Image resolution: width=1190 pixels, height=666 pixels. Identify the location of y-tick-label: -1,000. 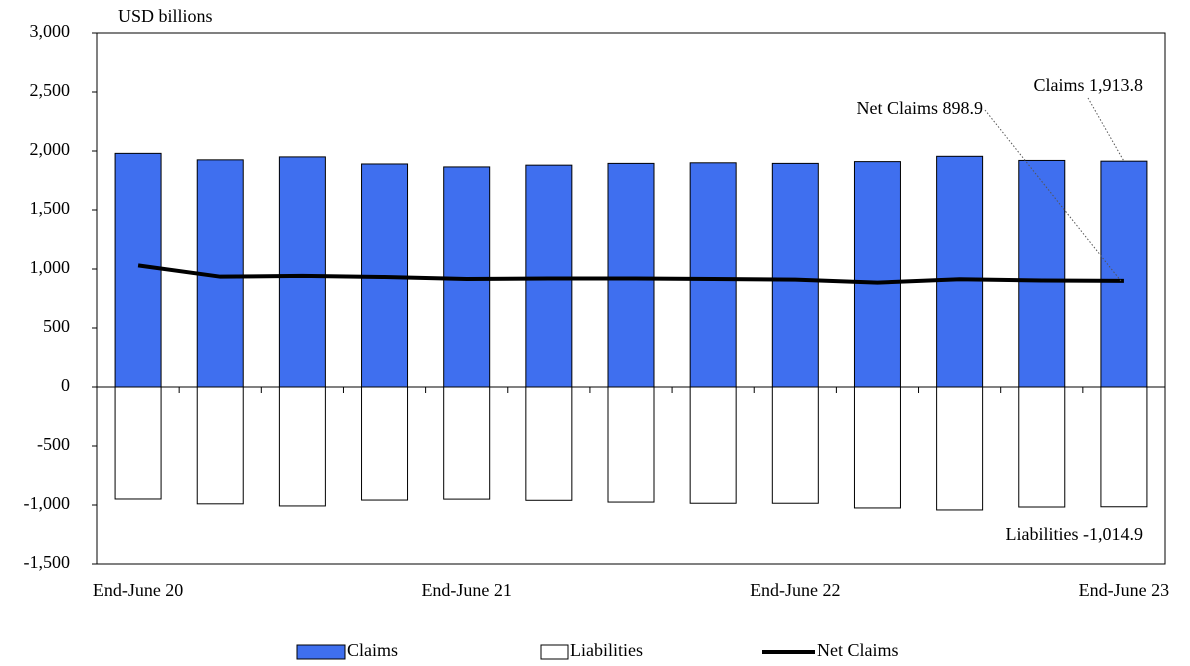
(47, 503).